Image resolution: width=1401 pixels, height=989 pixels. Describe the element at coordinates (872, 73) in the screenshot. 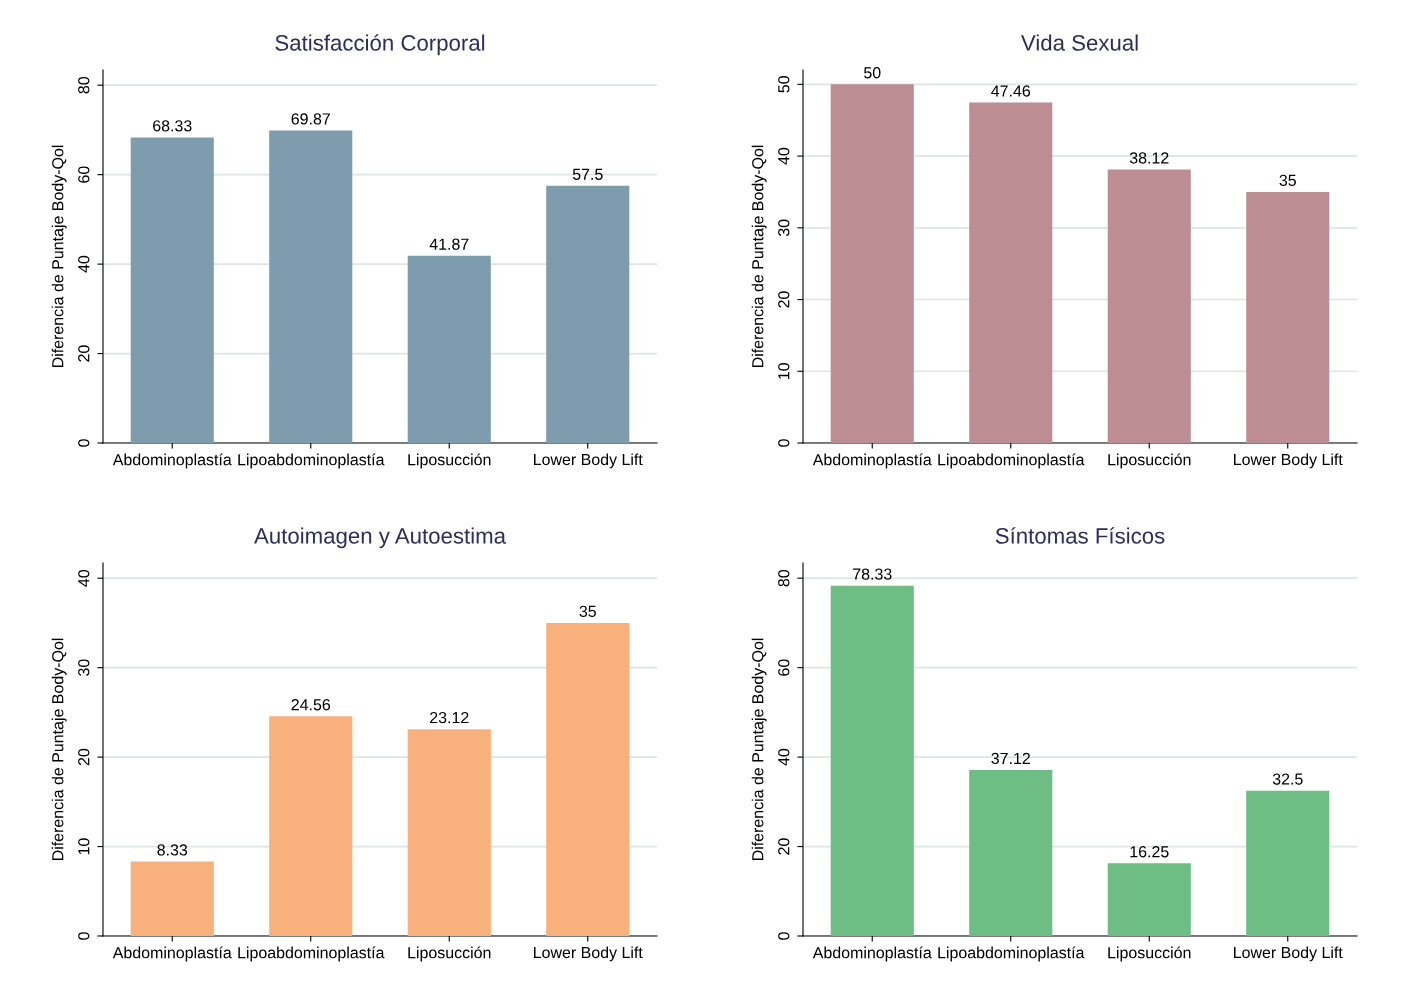

I see `data-label: 50` at that location.